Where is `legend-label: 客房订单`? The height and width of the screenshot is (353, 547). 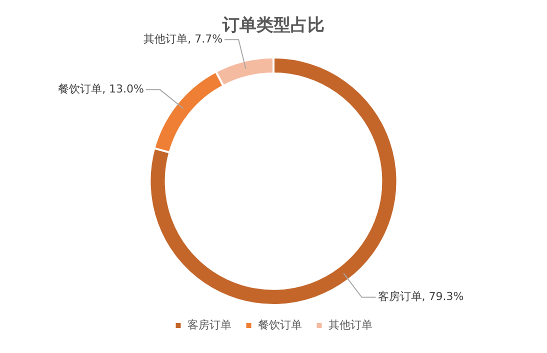
legend-label: 客房订单 is located at coordinates (209, 325).